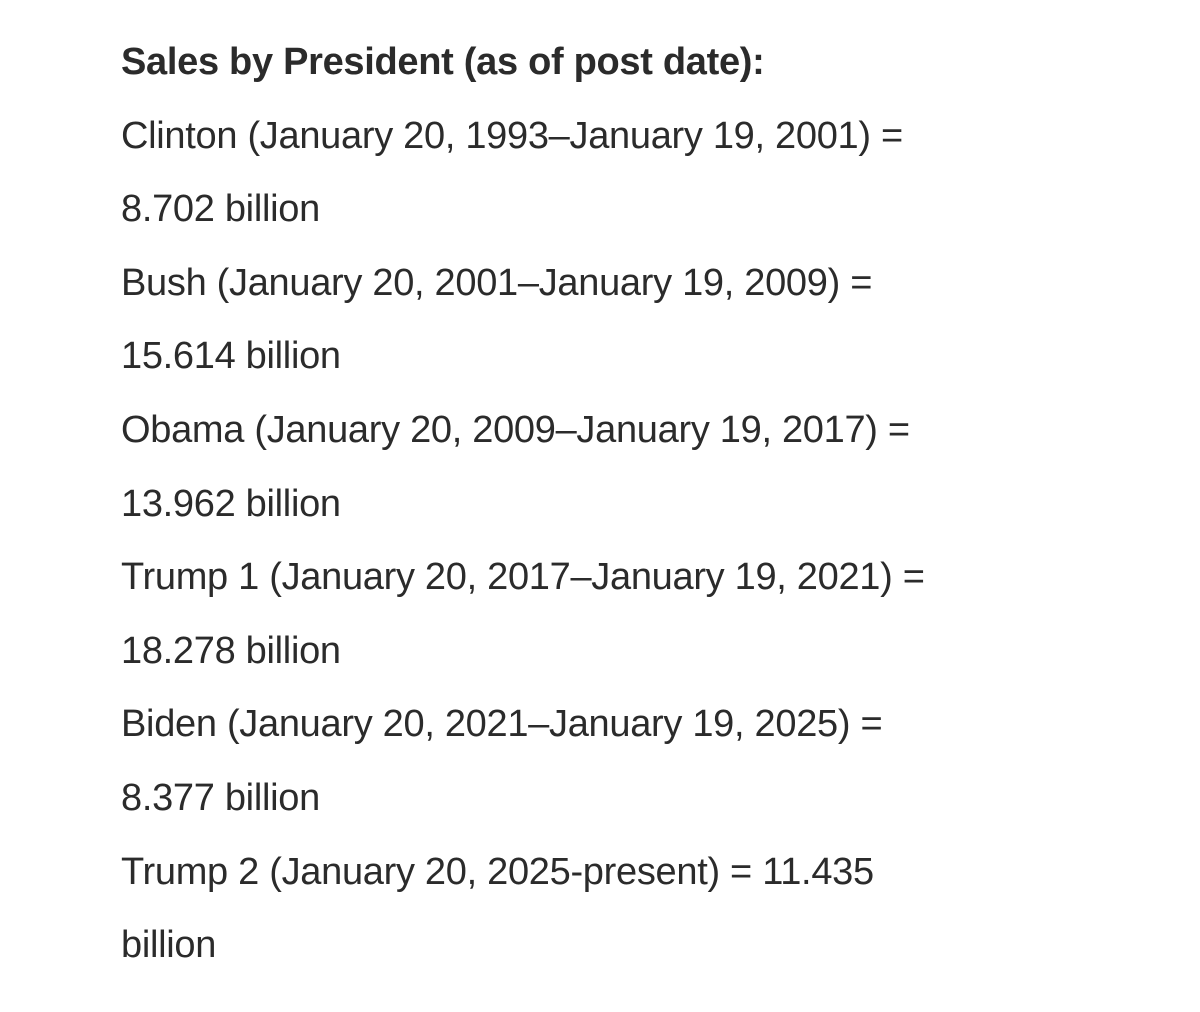 The width and height of the screenshot is (1200, 1012). I want to click on entry-line: 8.377 billion, so click(220, 797).